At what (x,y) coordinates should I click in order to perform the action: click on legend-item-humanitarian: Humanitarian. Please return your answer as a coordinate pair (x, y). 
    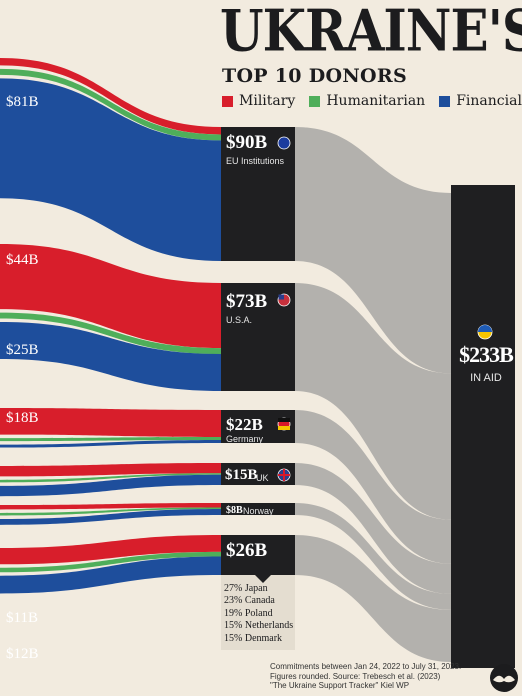
    Looking at the image, I should click on (367, 101).